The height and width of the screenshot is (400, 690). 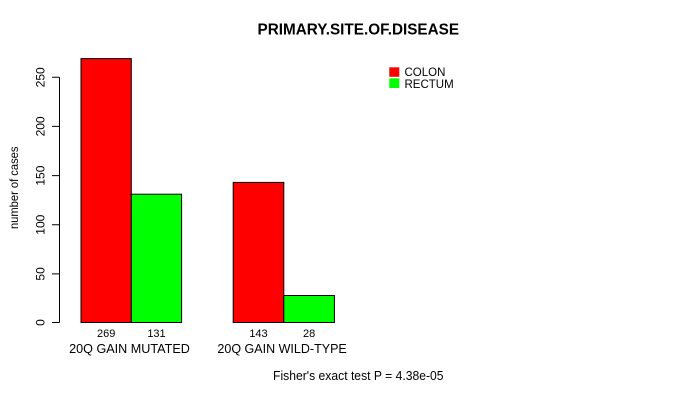 What do you see at coordinates (429, 85) in the screenshot?
I see `svg-text: RECTUM` at bounding box center [429, 85].